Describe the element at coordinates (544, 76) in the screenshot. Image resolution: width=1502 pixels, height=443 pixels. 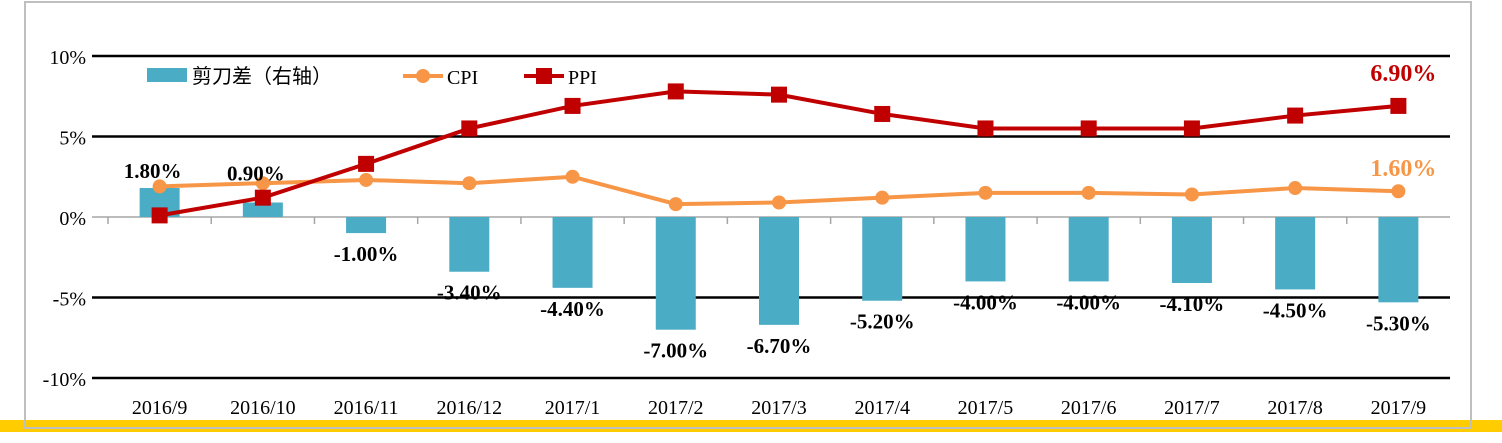
I see `legend-marker-ppi` at that location.